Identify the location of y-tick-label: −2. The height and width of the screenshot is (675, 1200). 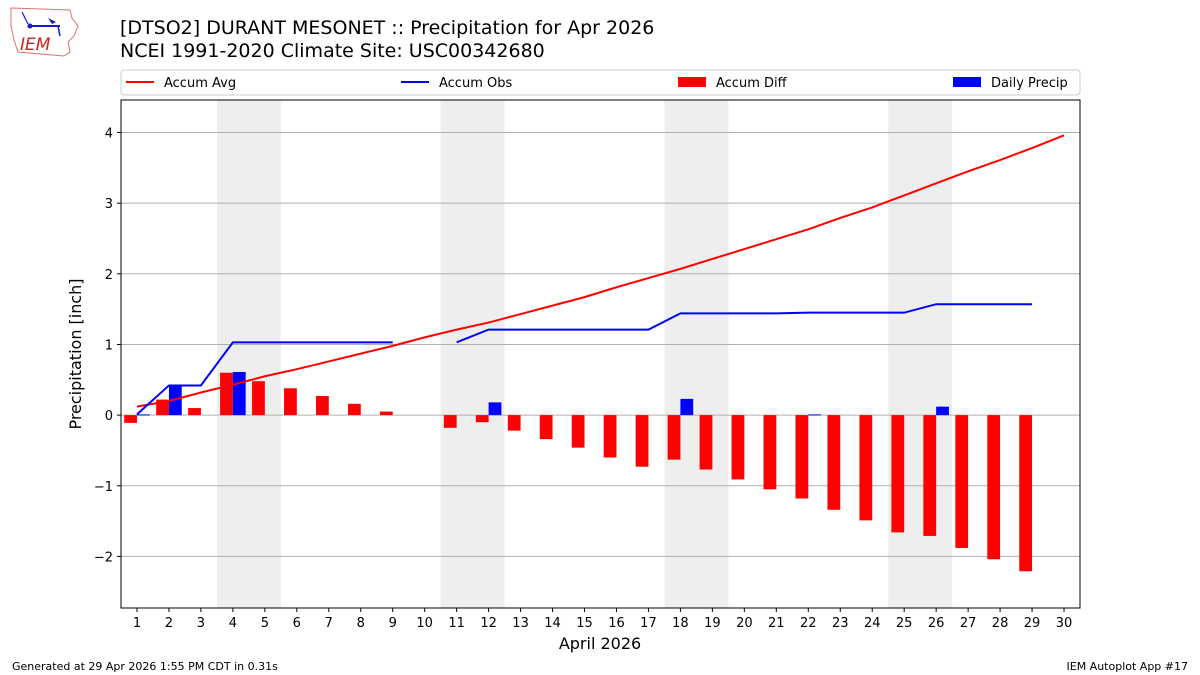
(103, 557).